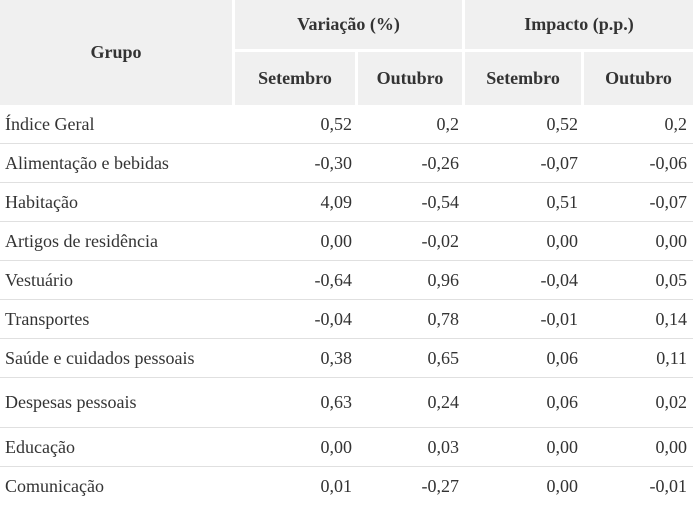 The width and height of the screenshot is (696, 523). What do you see at coordinates (525, 78) in the screenshot?
I see `header-impacto-setembro: Setembro` at bounding box center [525, 78].